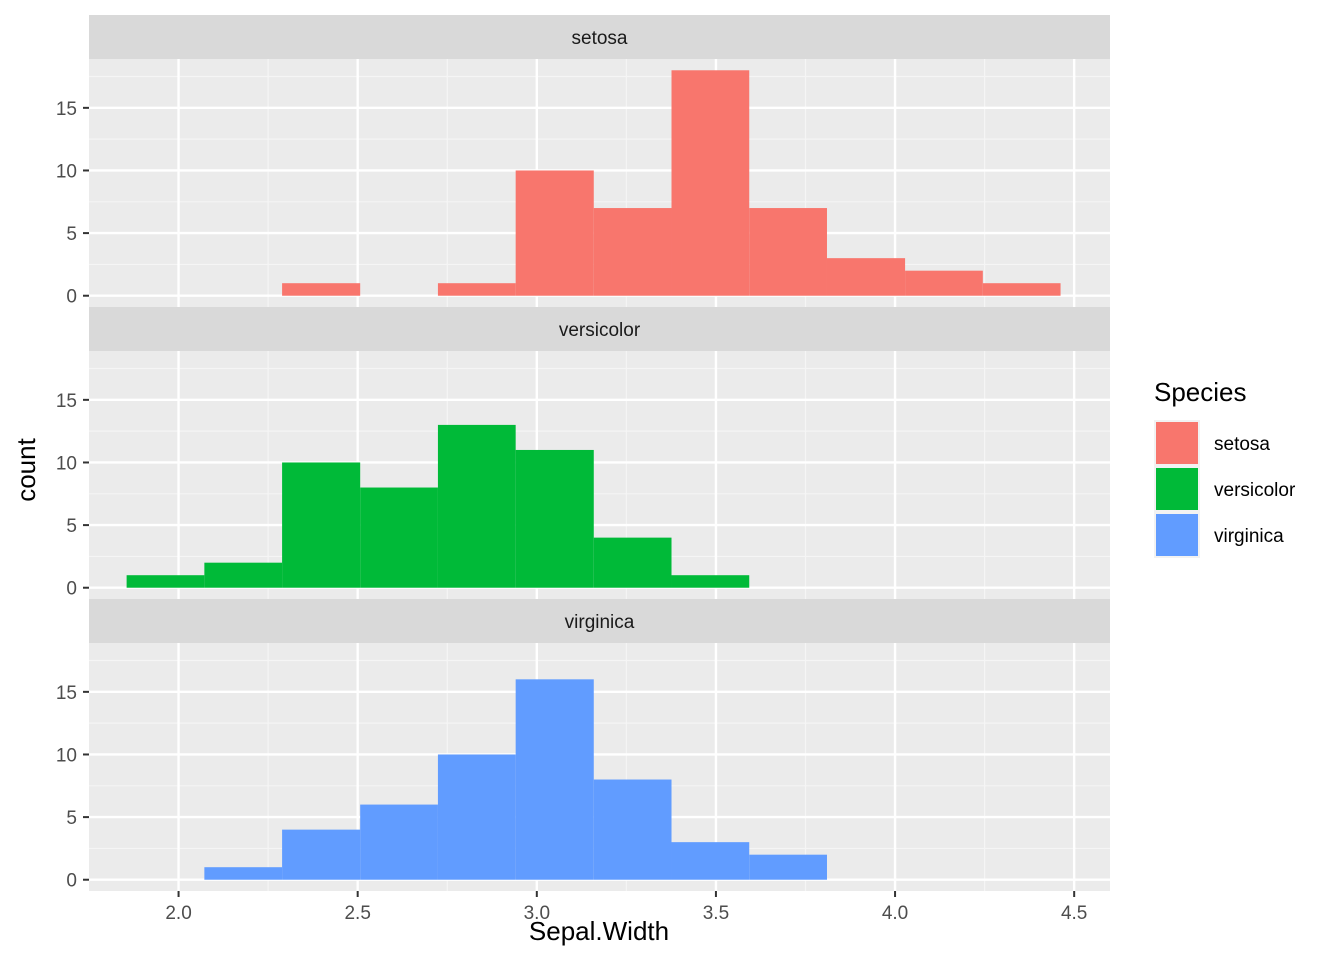 This screenshot has height=960, width=1344. I want to click on legend-label-virginica: virginica, so click(1249, 536).